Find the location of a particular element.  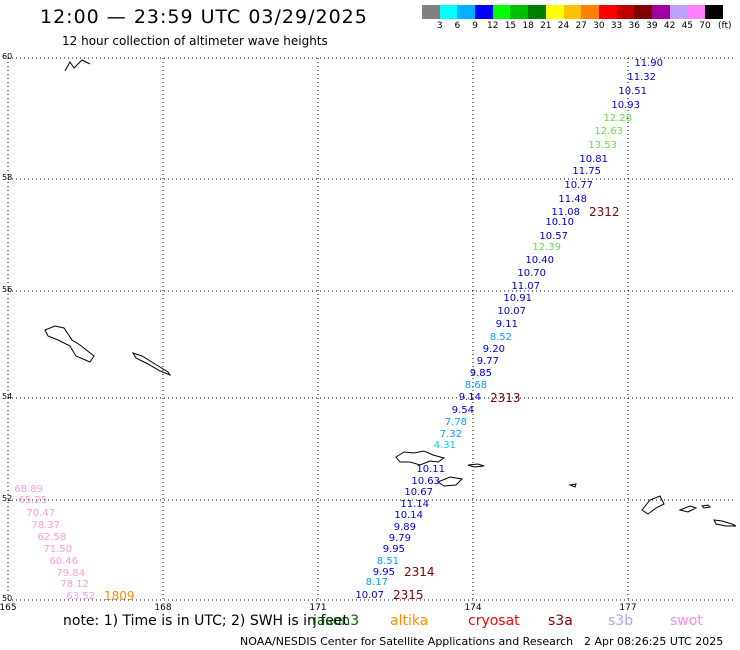

wave-height-value: 11.90 is located at coordinates (648, 63).